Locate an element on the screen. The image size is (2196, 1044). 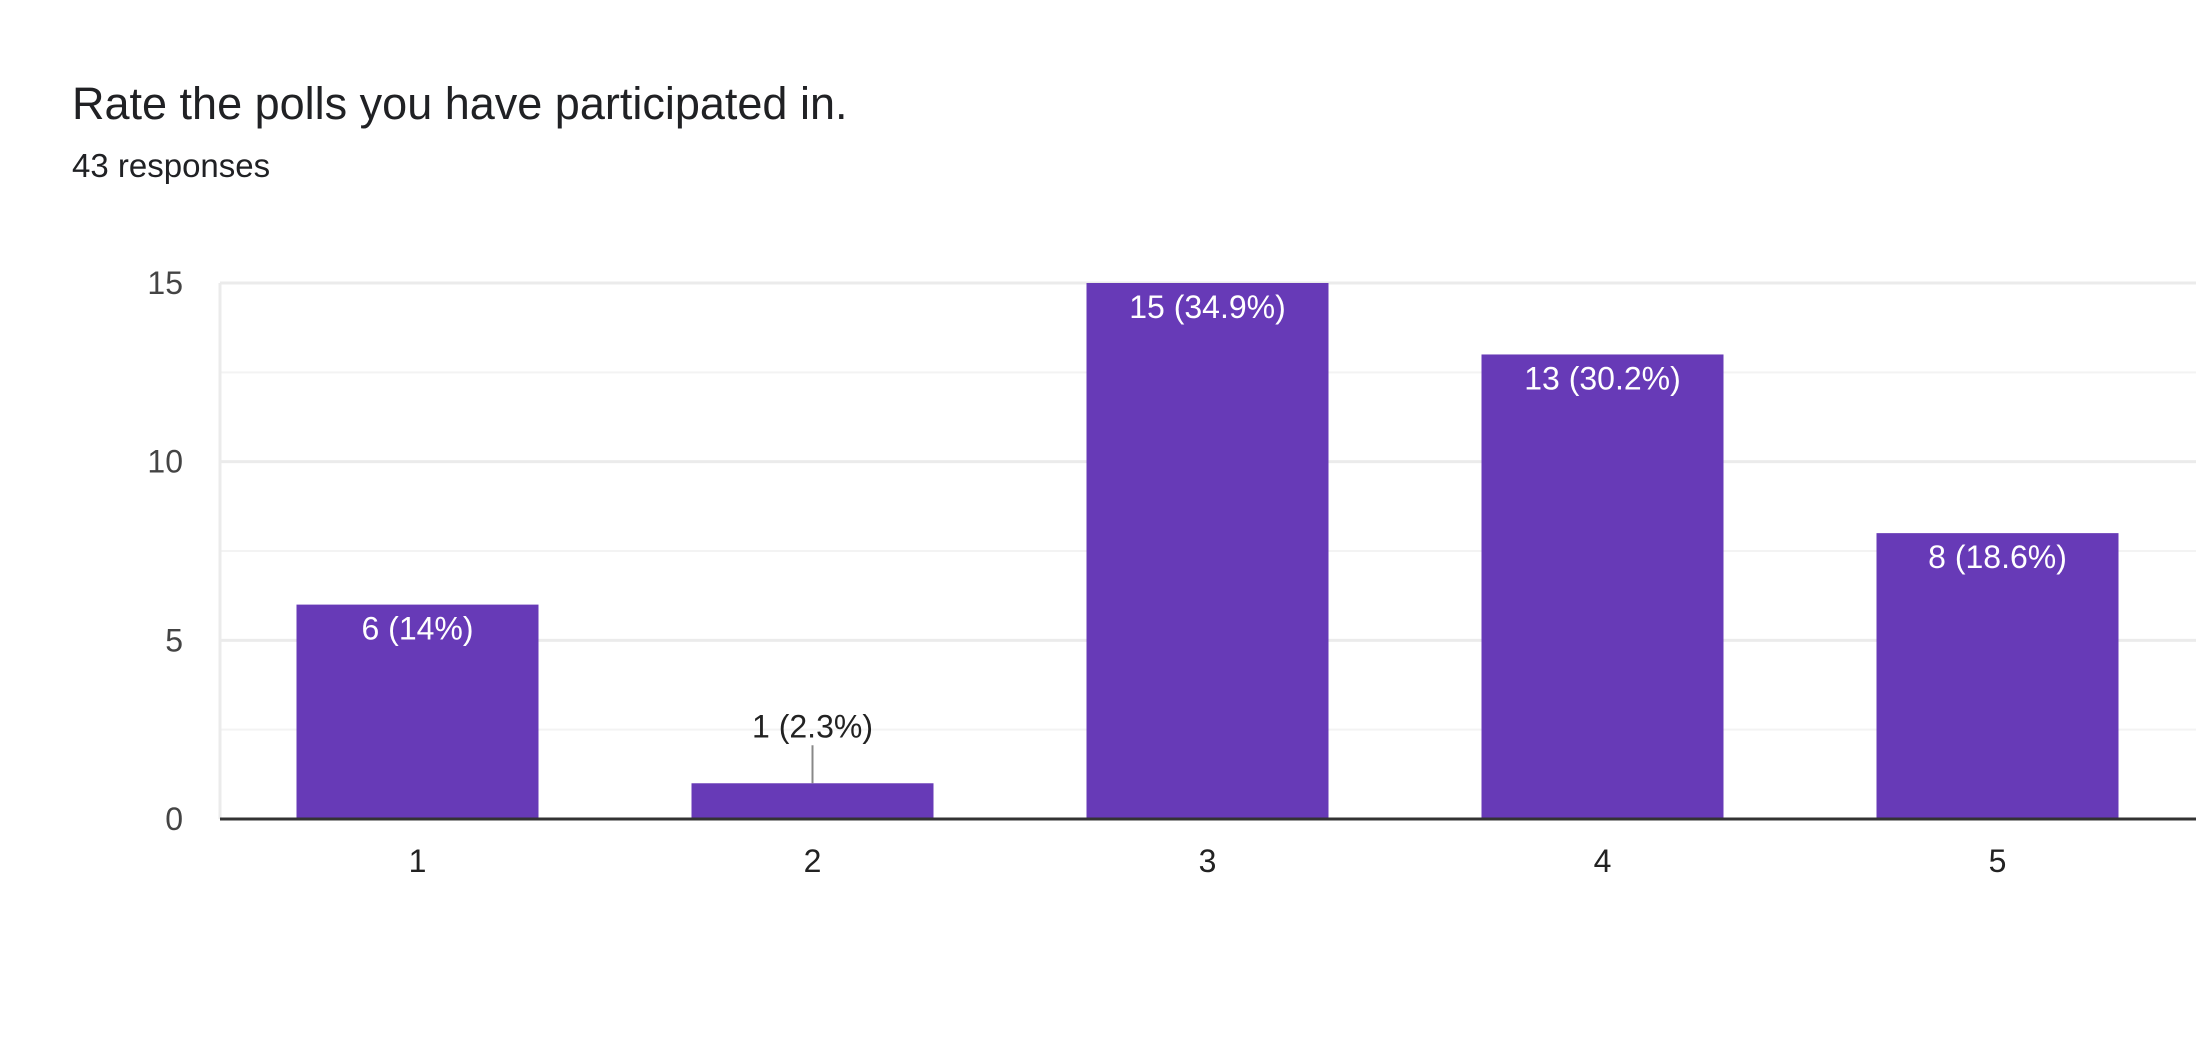
x-tick-label: 3 is located at coordinates (1208, 861).